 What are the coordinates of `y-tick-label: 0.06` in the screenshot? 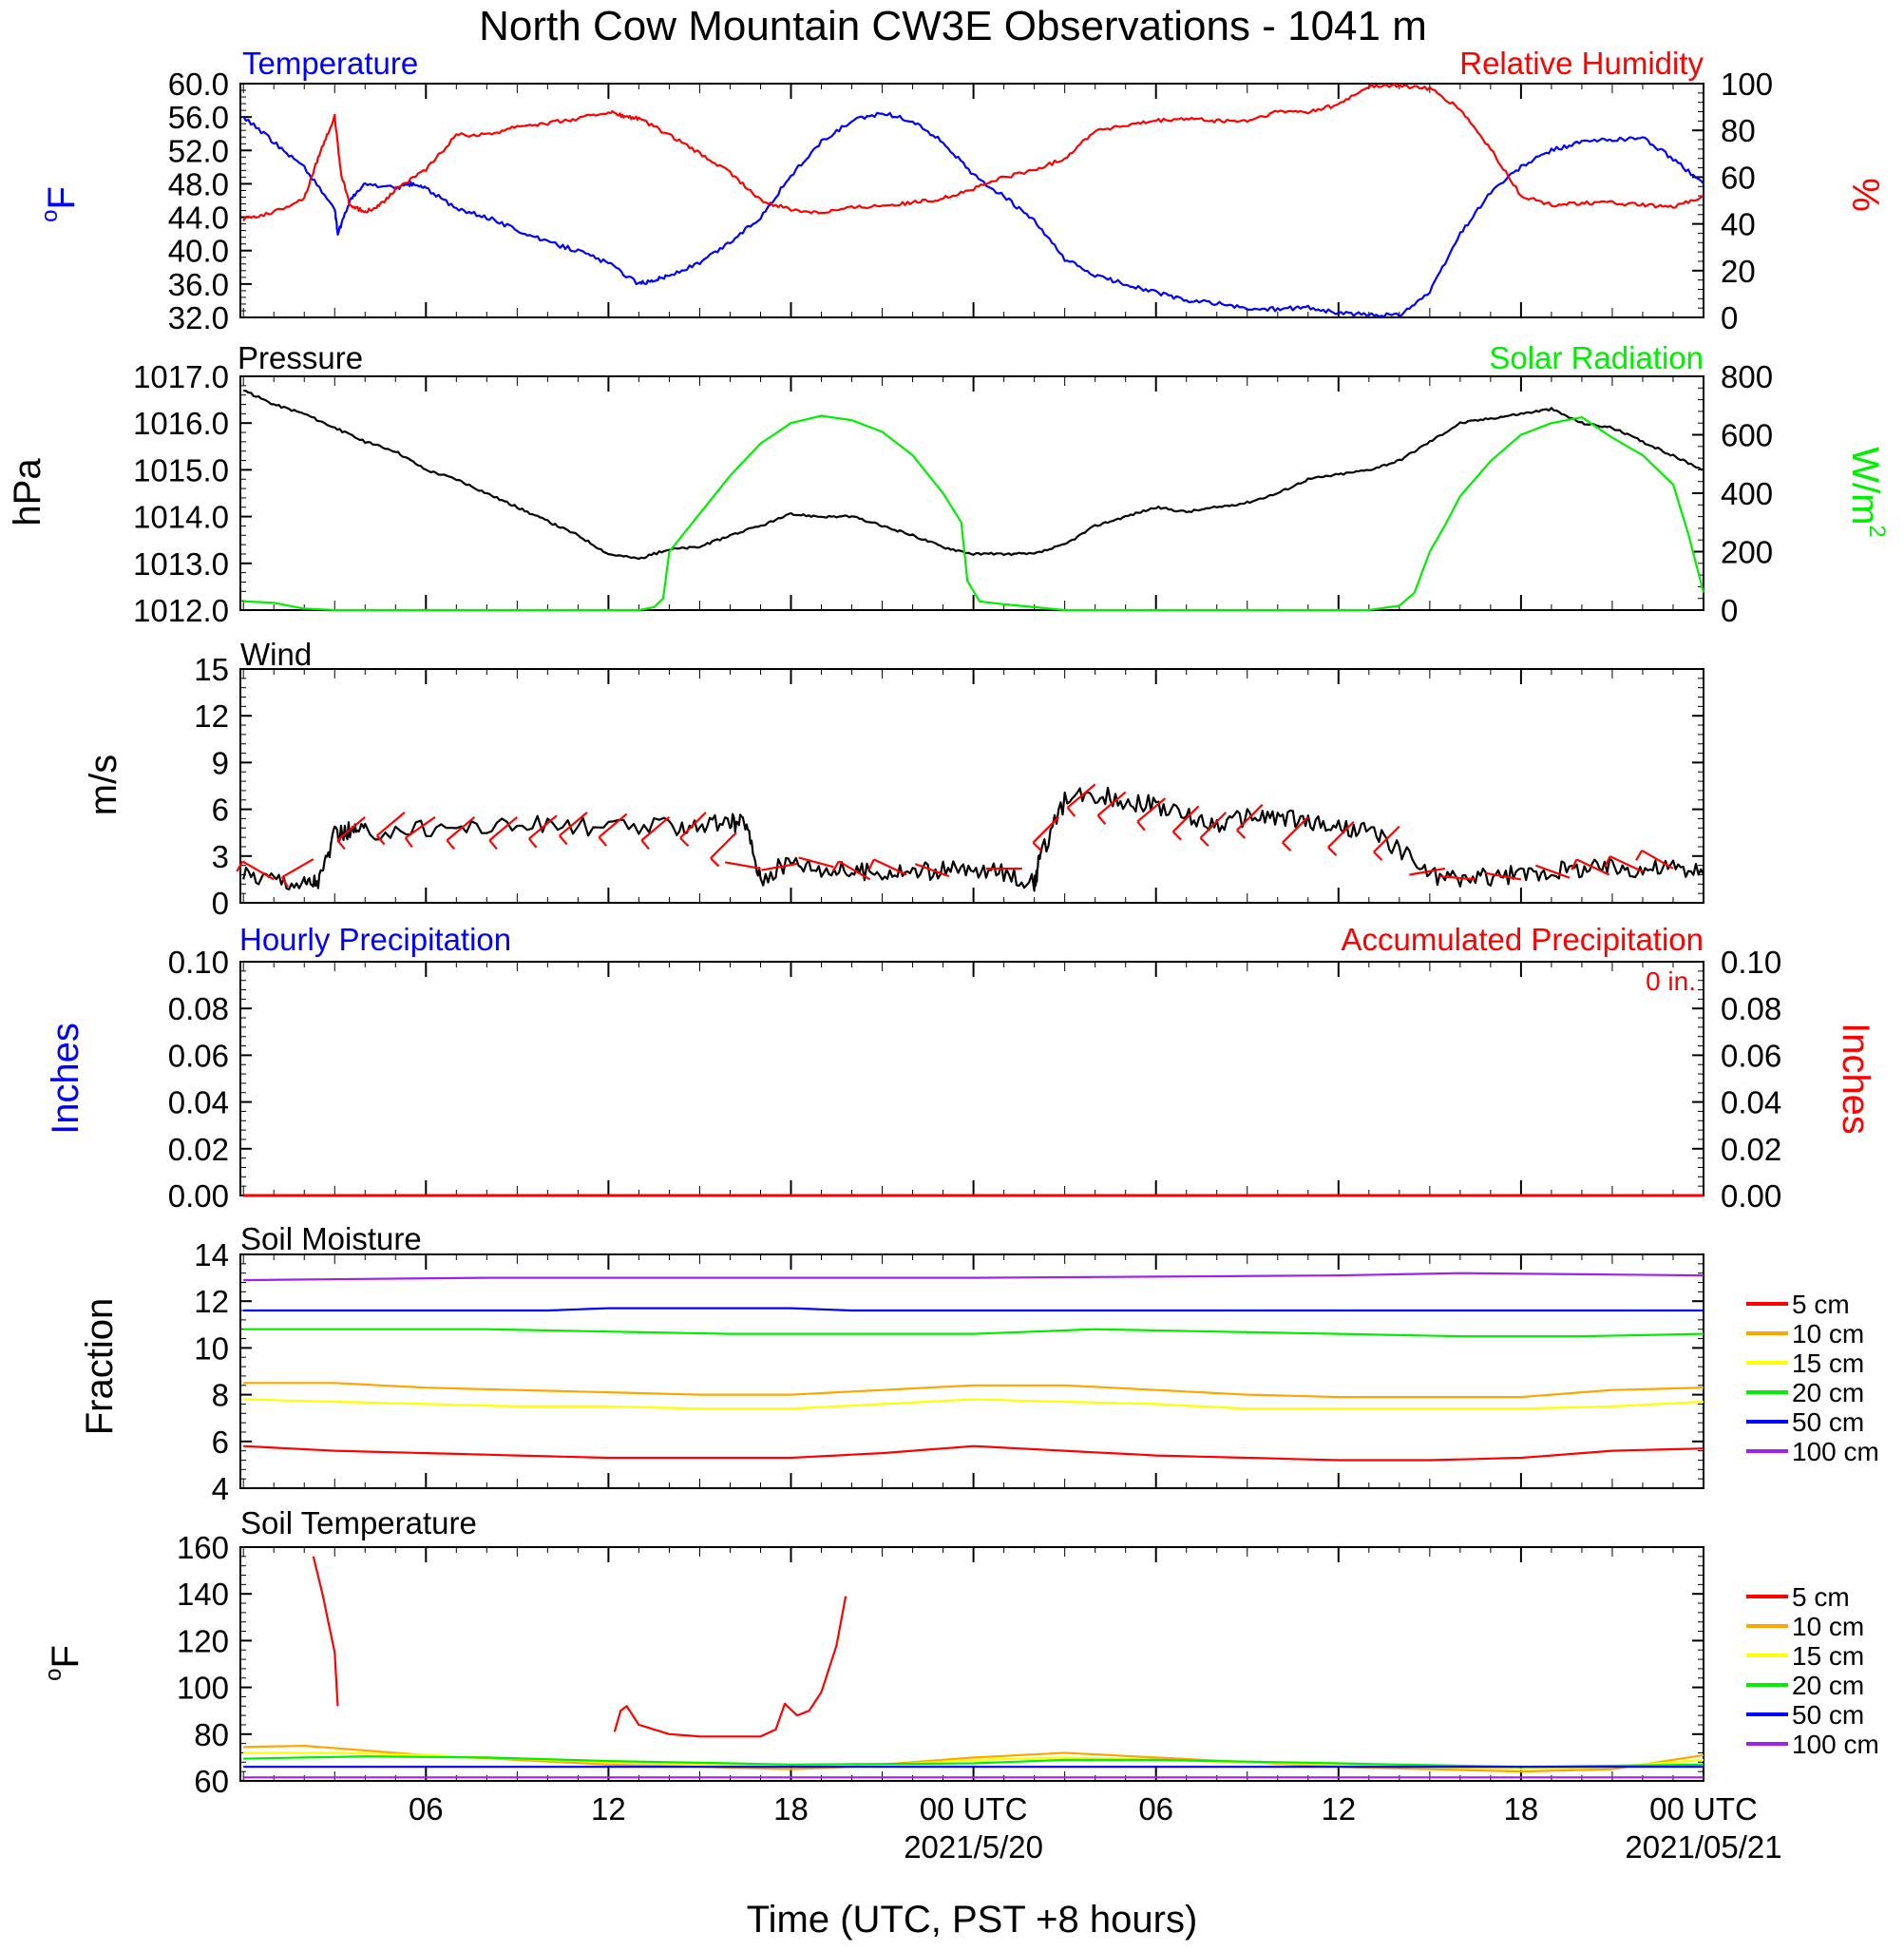 It's located at (1751, 1056).